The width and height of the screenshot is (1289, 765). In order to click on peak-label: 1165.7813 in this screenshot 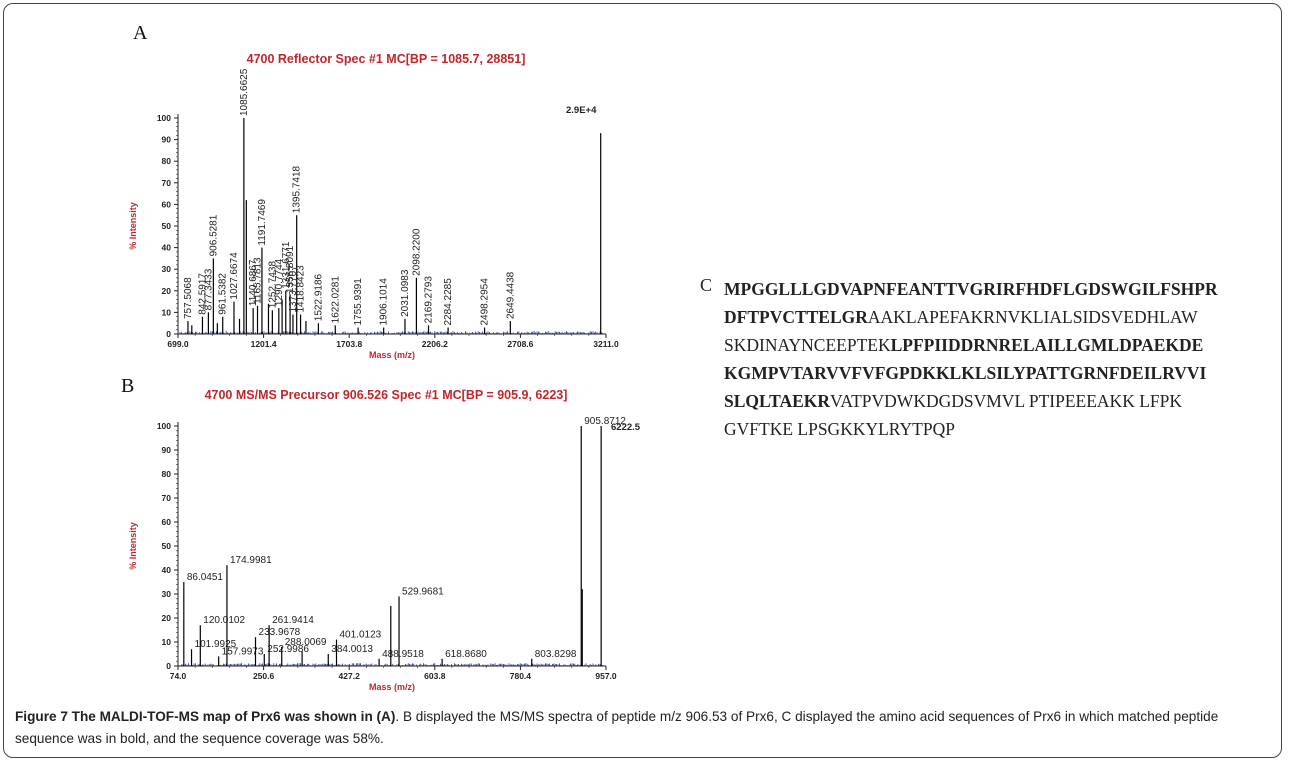, I will do `click(258, 280)`.